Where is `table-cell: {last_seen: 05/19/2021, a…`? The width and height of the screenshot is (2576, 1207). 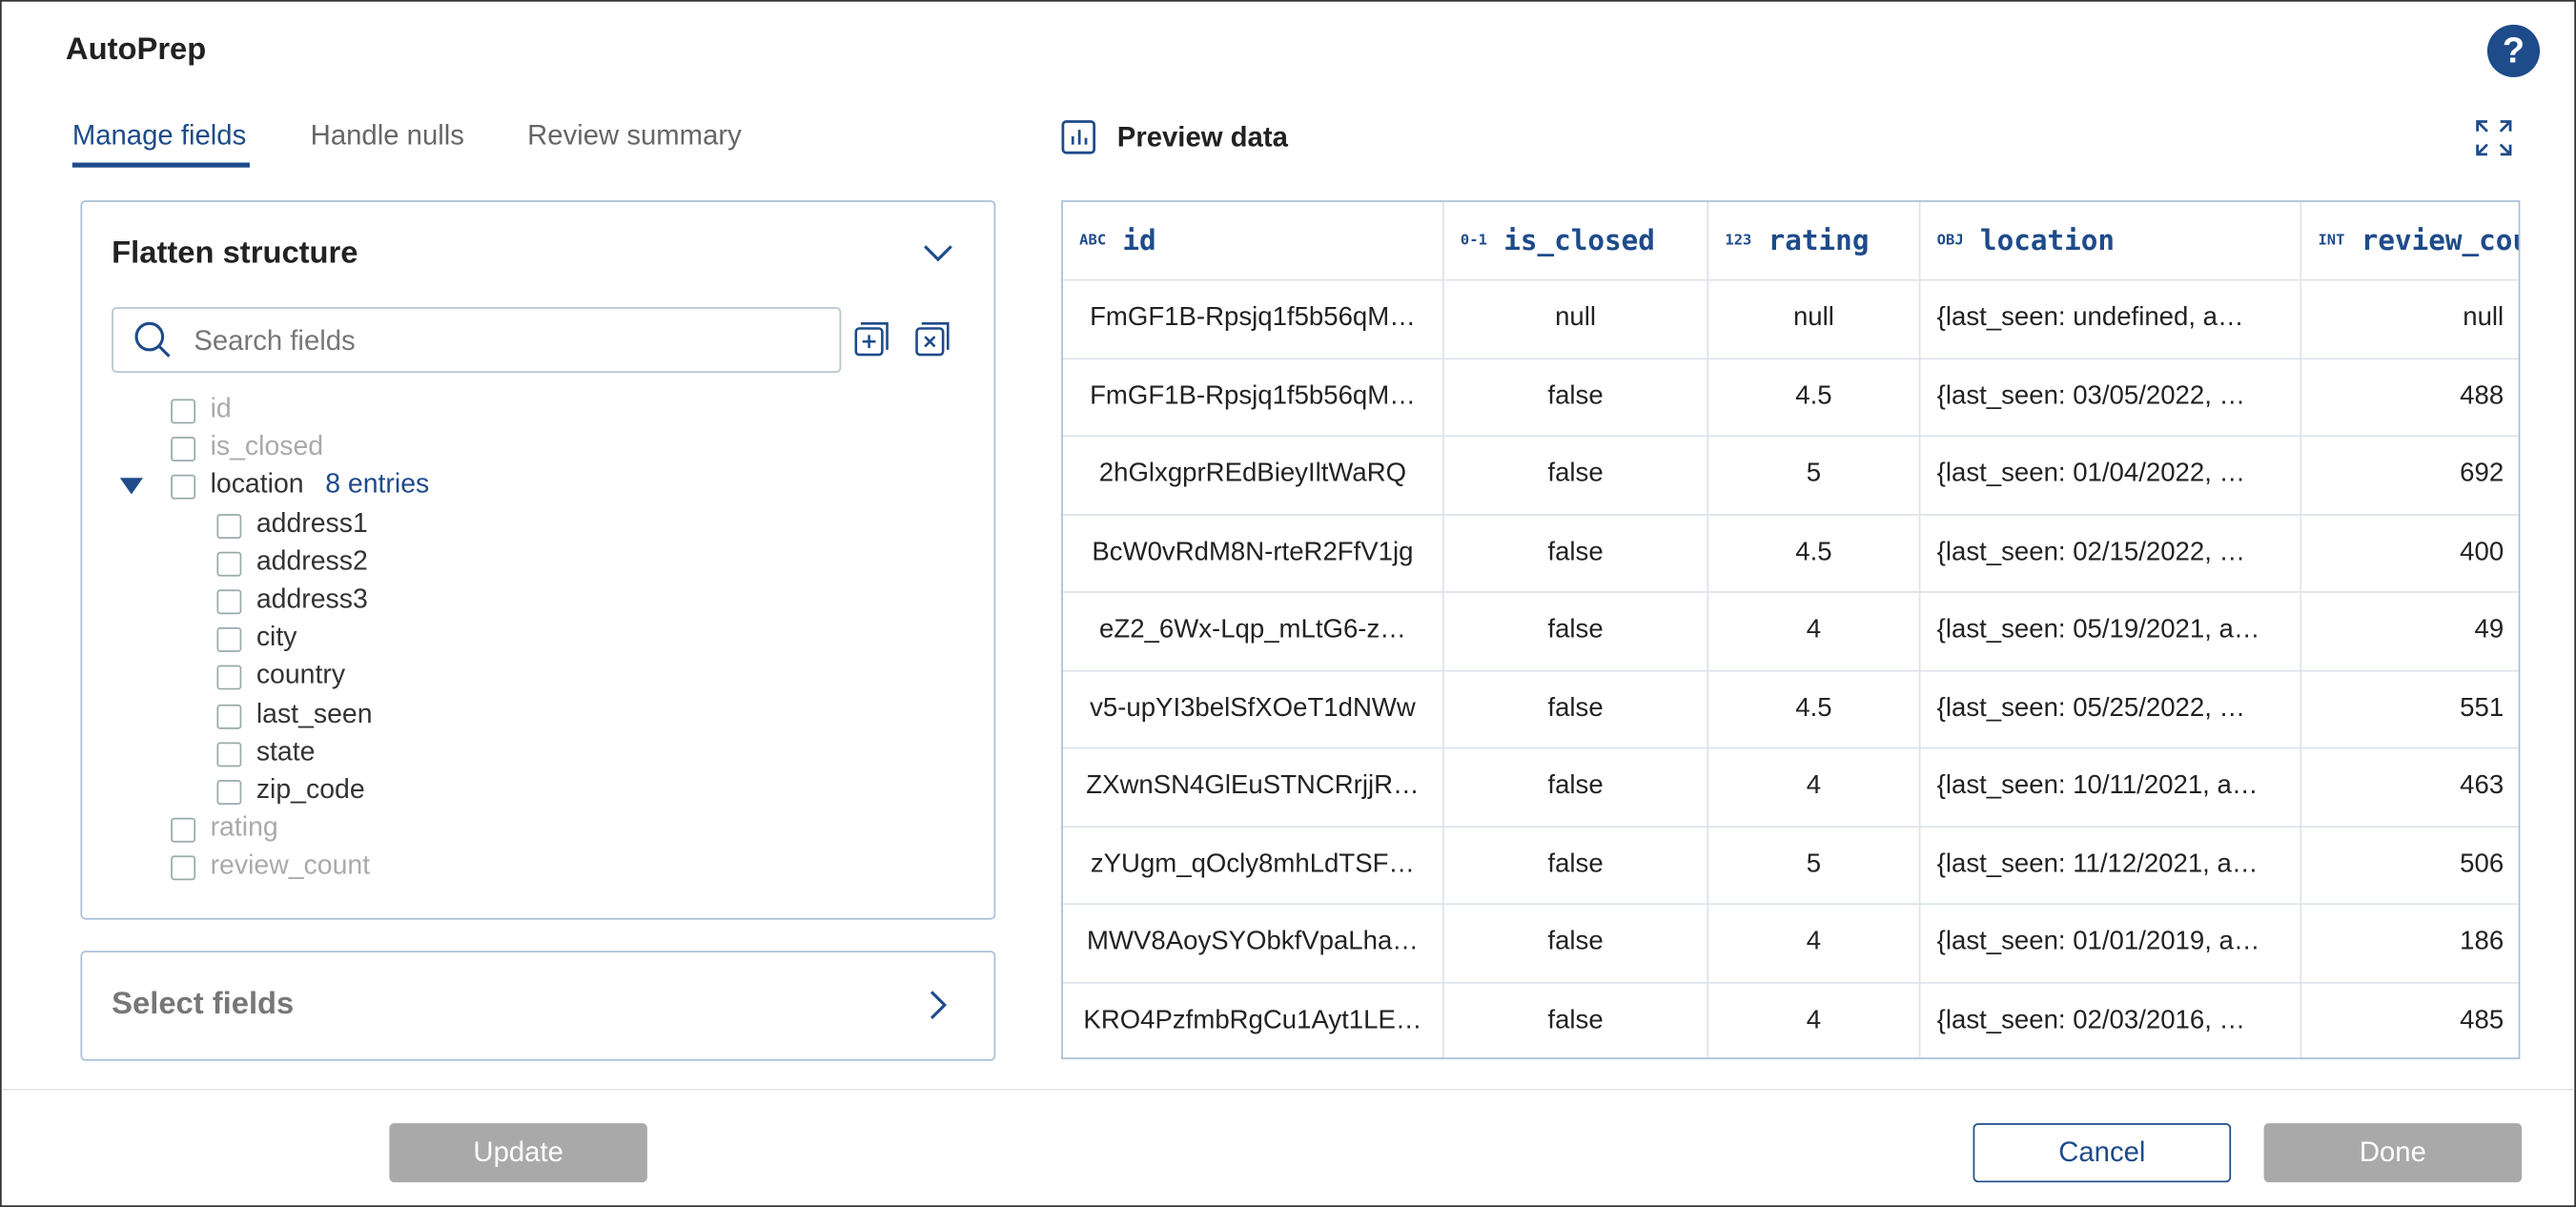
table-cell: {last_seen: 05/19/2021, a… is located at coordinates (2111, 632).